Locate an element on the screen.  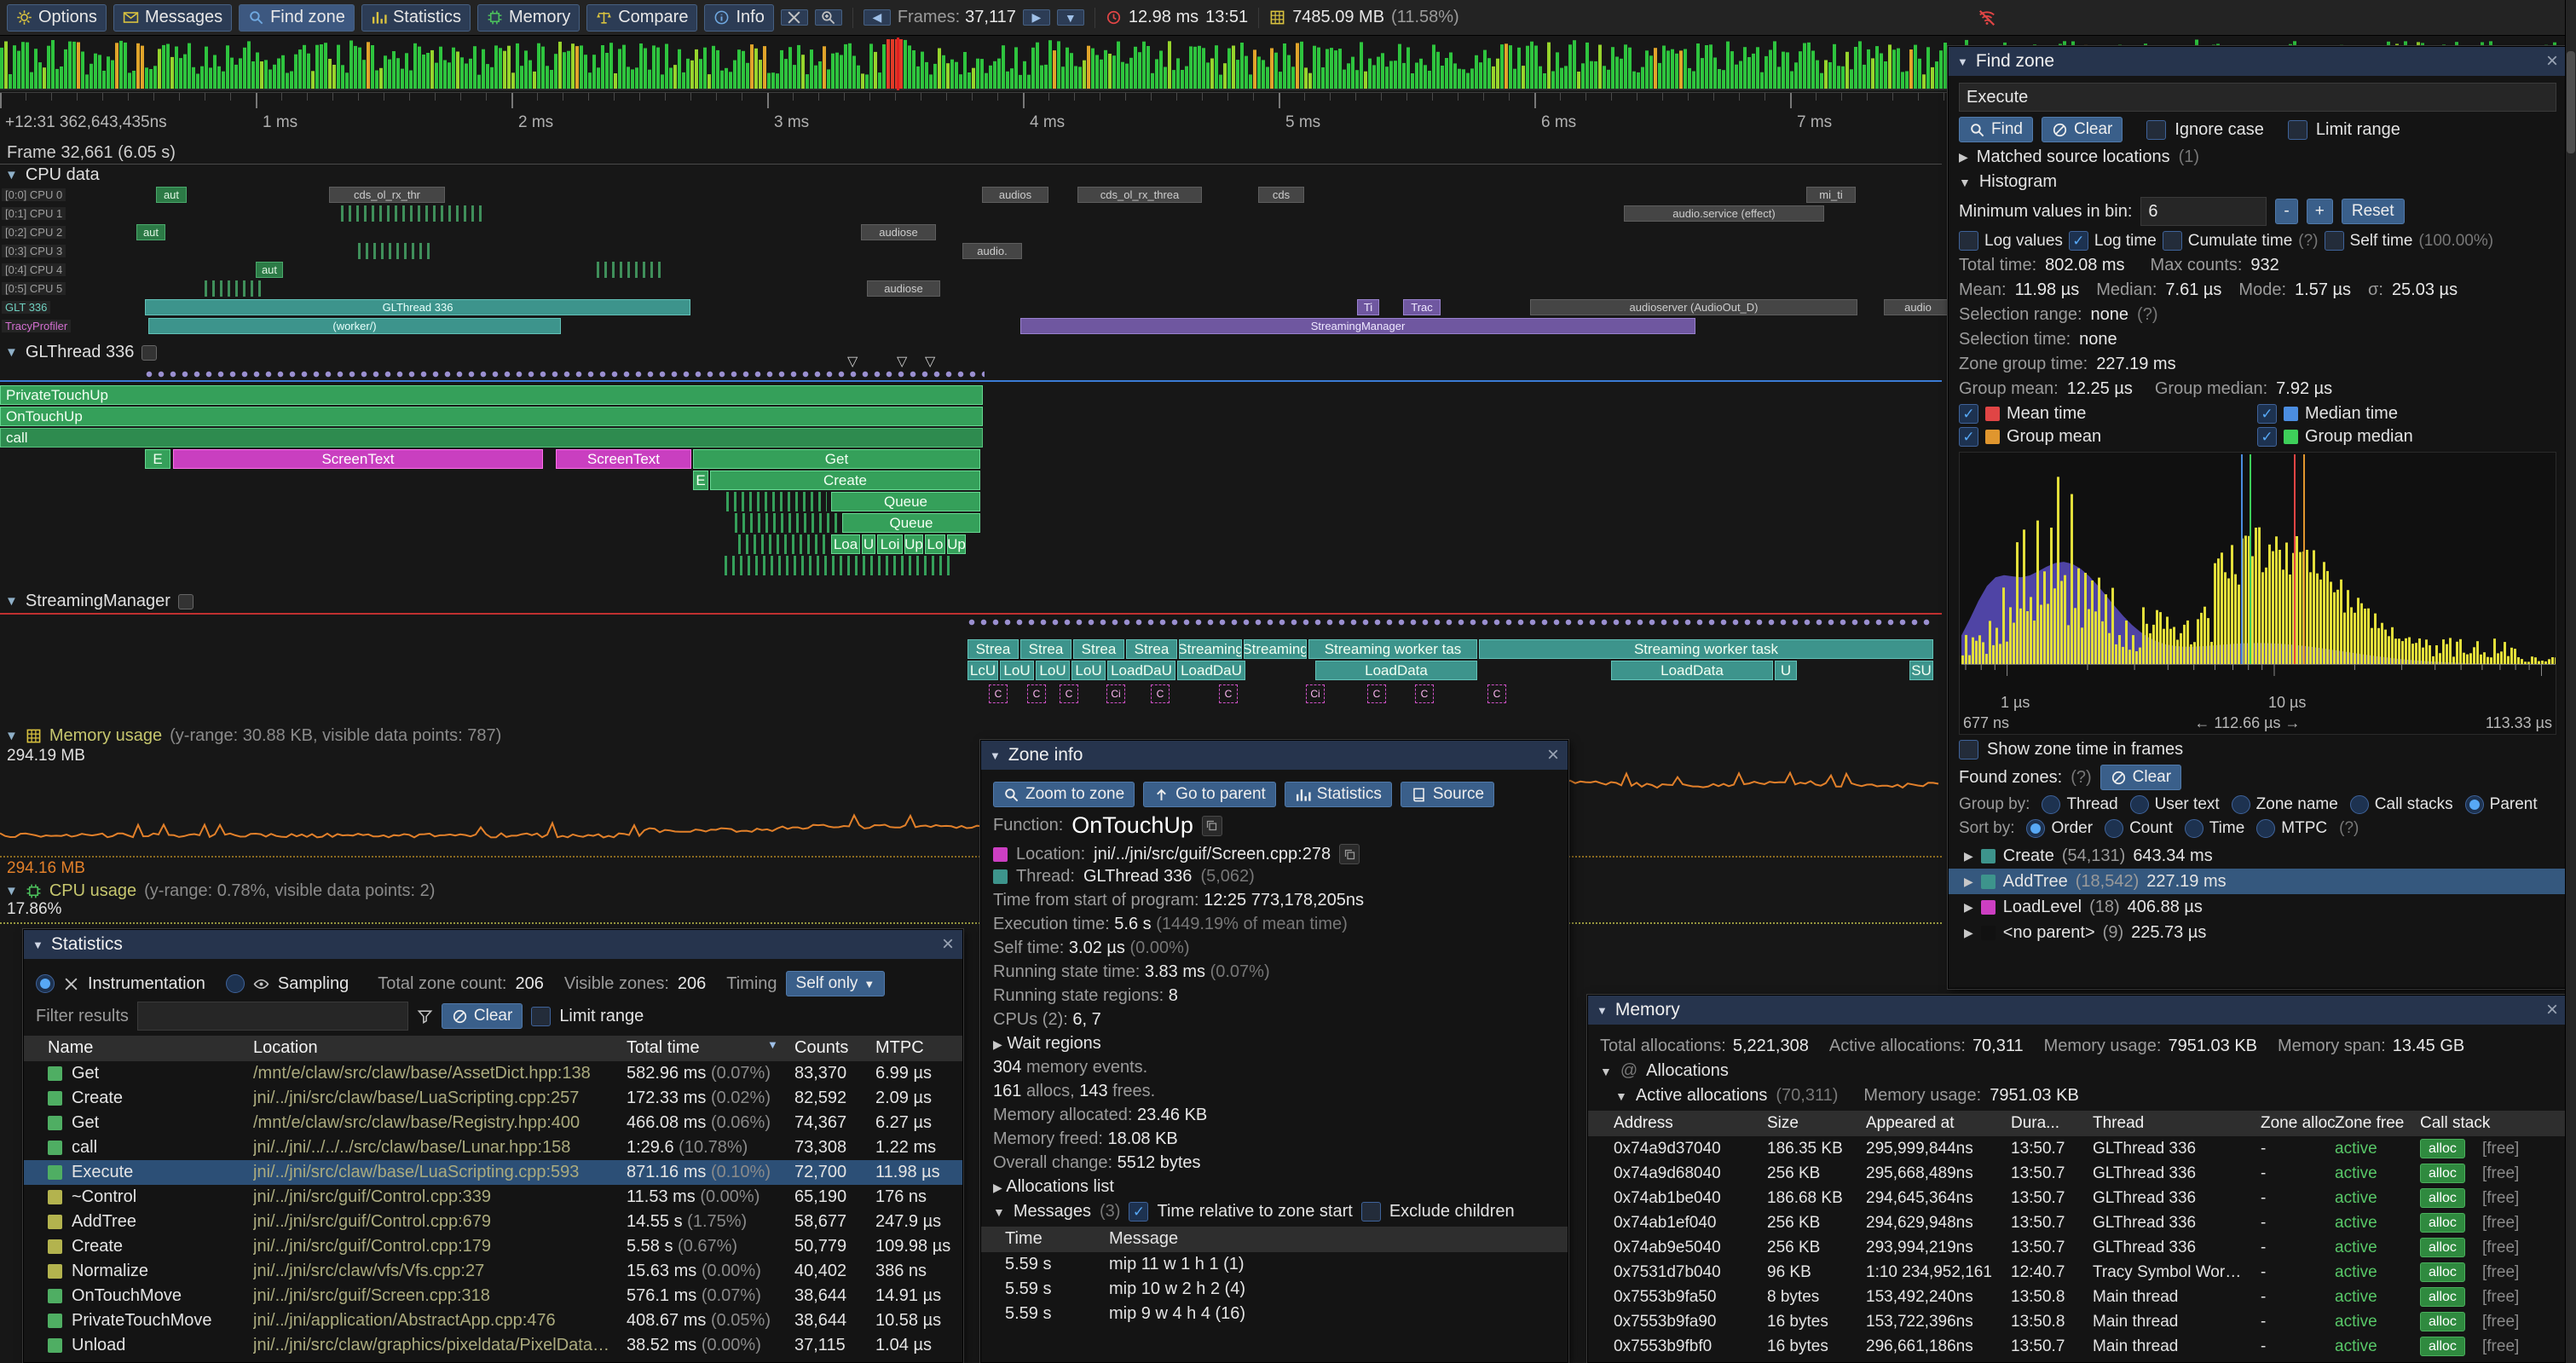
find-zone-search-input is located at coordinates (2257, 97).